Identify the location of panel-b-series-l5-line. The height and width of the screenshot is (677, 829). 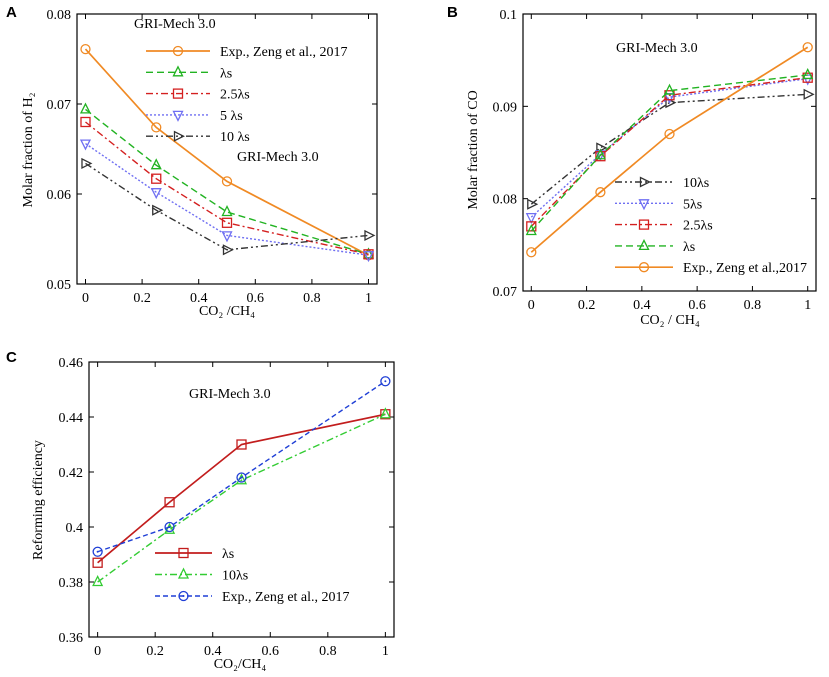
(669, 147).